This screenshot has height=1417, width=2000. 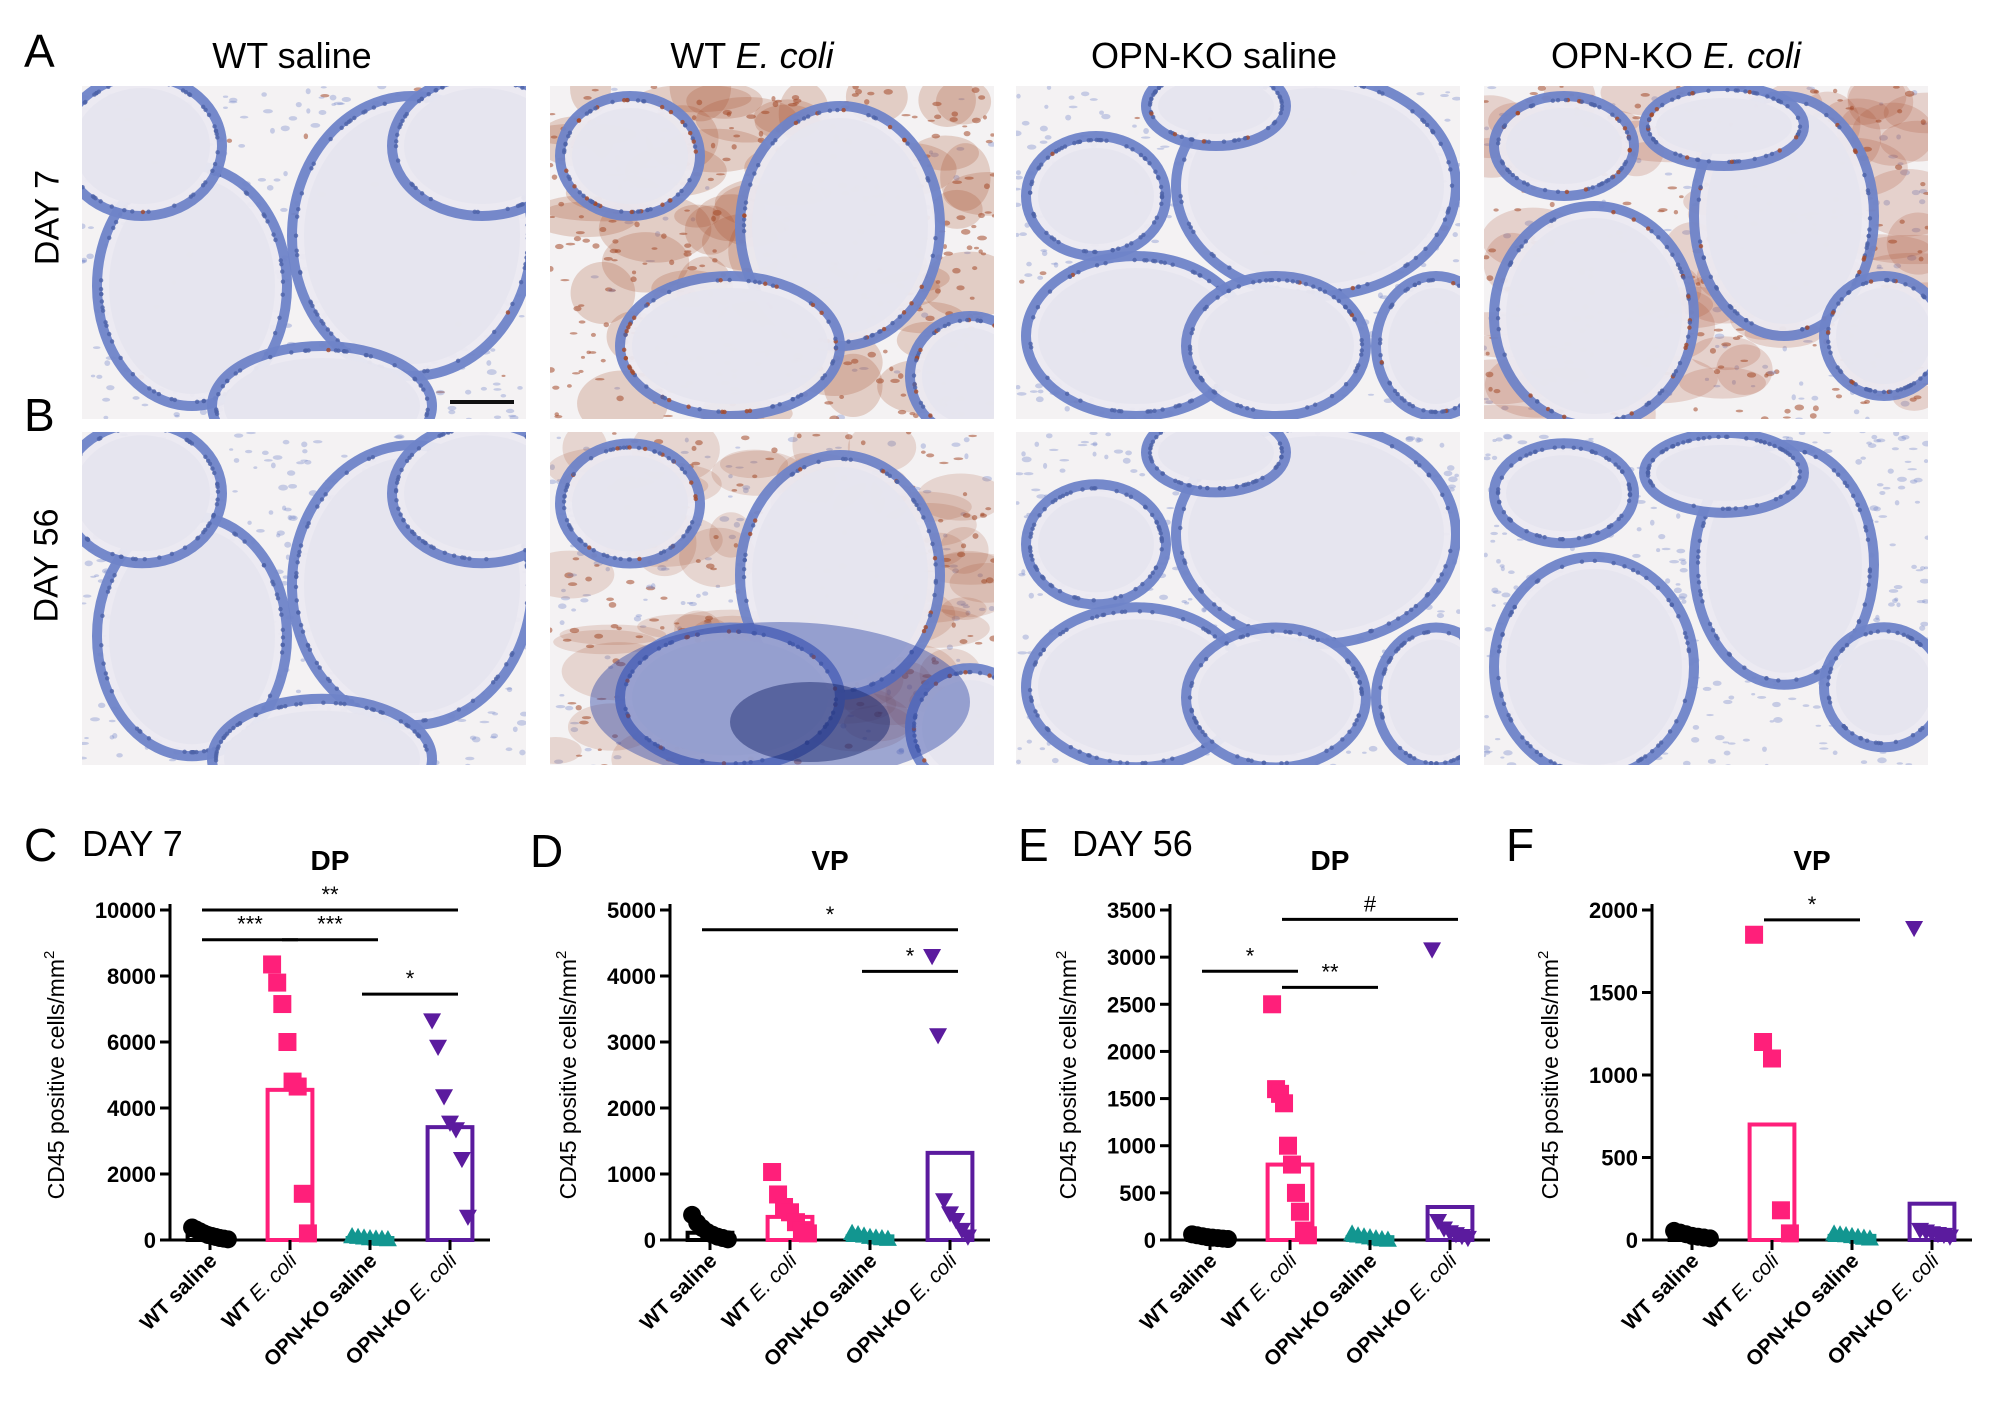 What do you see at coordinates (39, 415) in the screenshot?
I see `panel-letter-b: B` at bounding box center [39, 415].